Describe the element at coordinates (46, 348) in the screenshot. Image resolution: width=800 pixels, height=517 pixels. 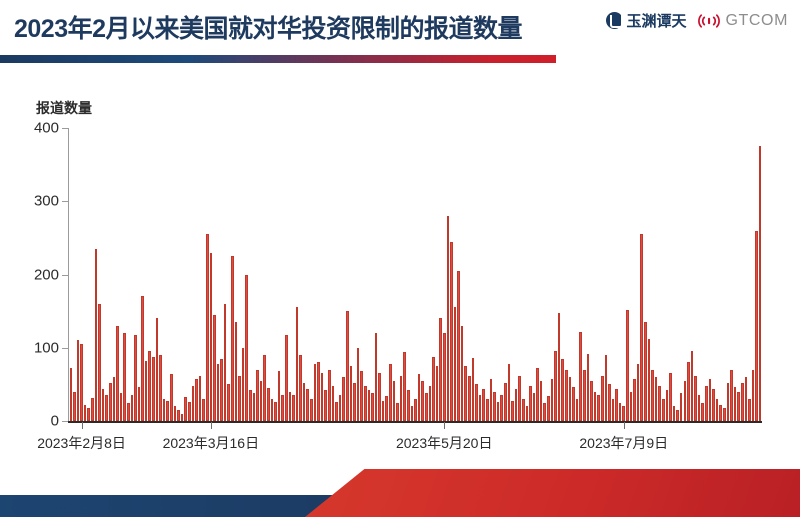
I see `y-axis-tick-label: 100` at that location.